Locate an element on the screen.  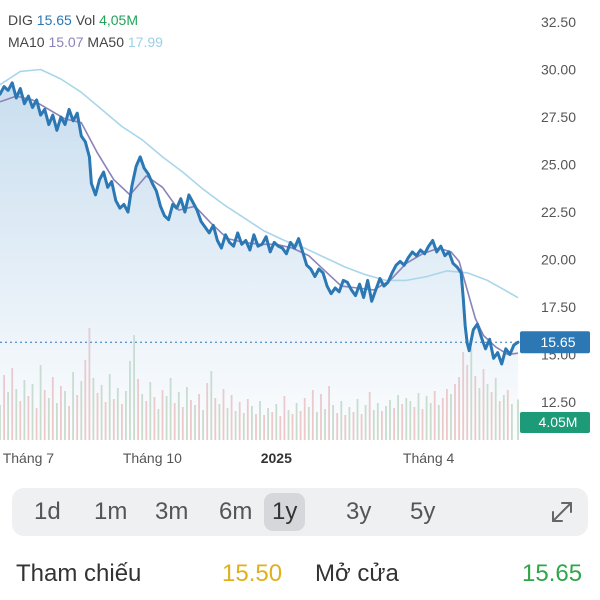
price-summary: Tham chiếu 15.50 Mở cửa 15.65 is located at coordinates (300, 577).